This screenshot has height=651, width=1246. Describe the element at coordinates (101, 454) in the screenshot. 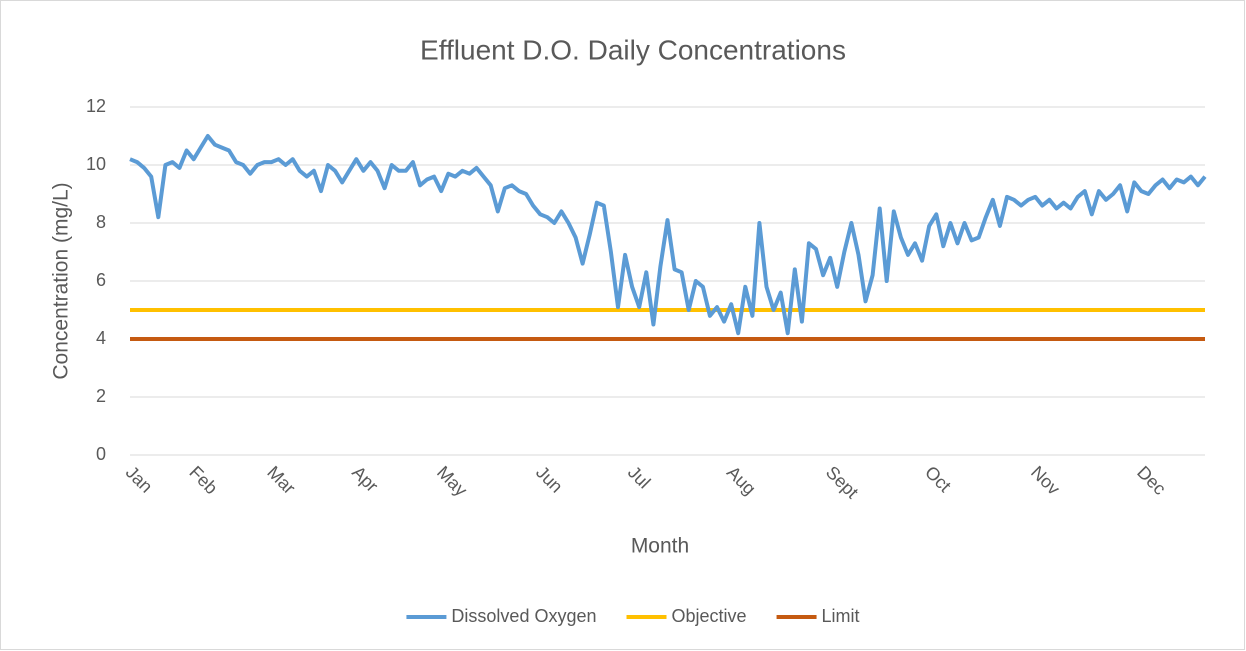

I see `y-tick-label: 0` at that location.